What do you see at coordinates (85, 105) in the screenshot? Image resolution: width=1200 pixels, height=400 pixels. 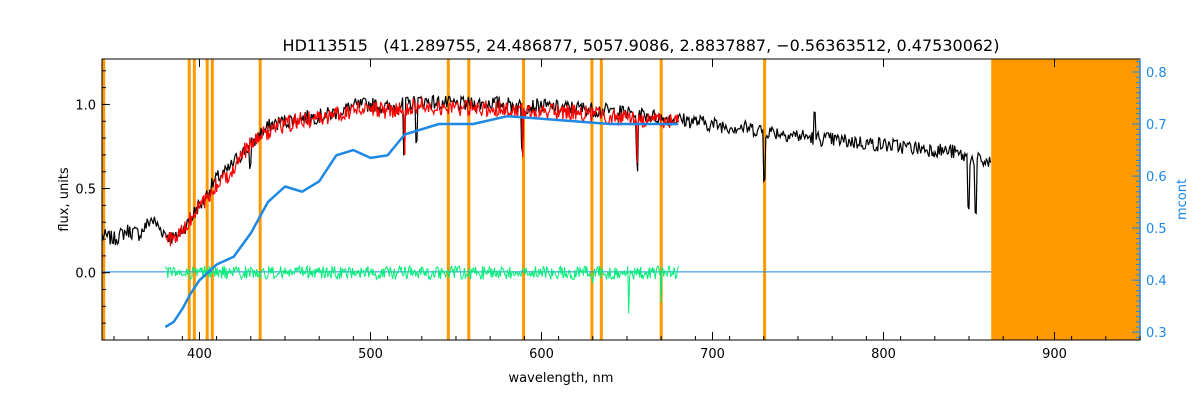 I see `y-tick-label: 1.0` at bounding box center [85, 105].